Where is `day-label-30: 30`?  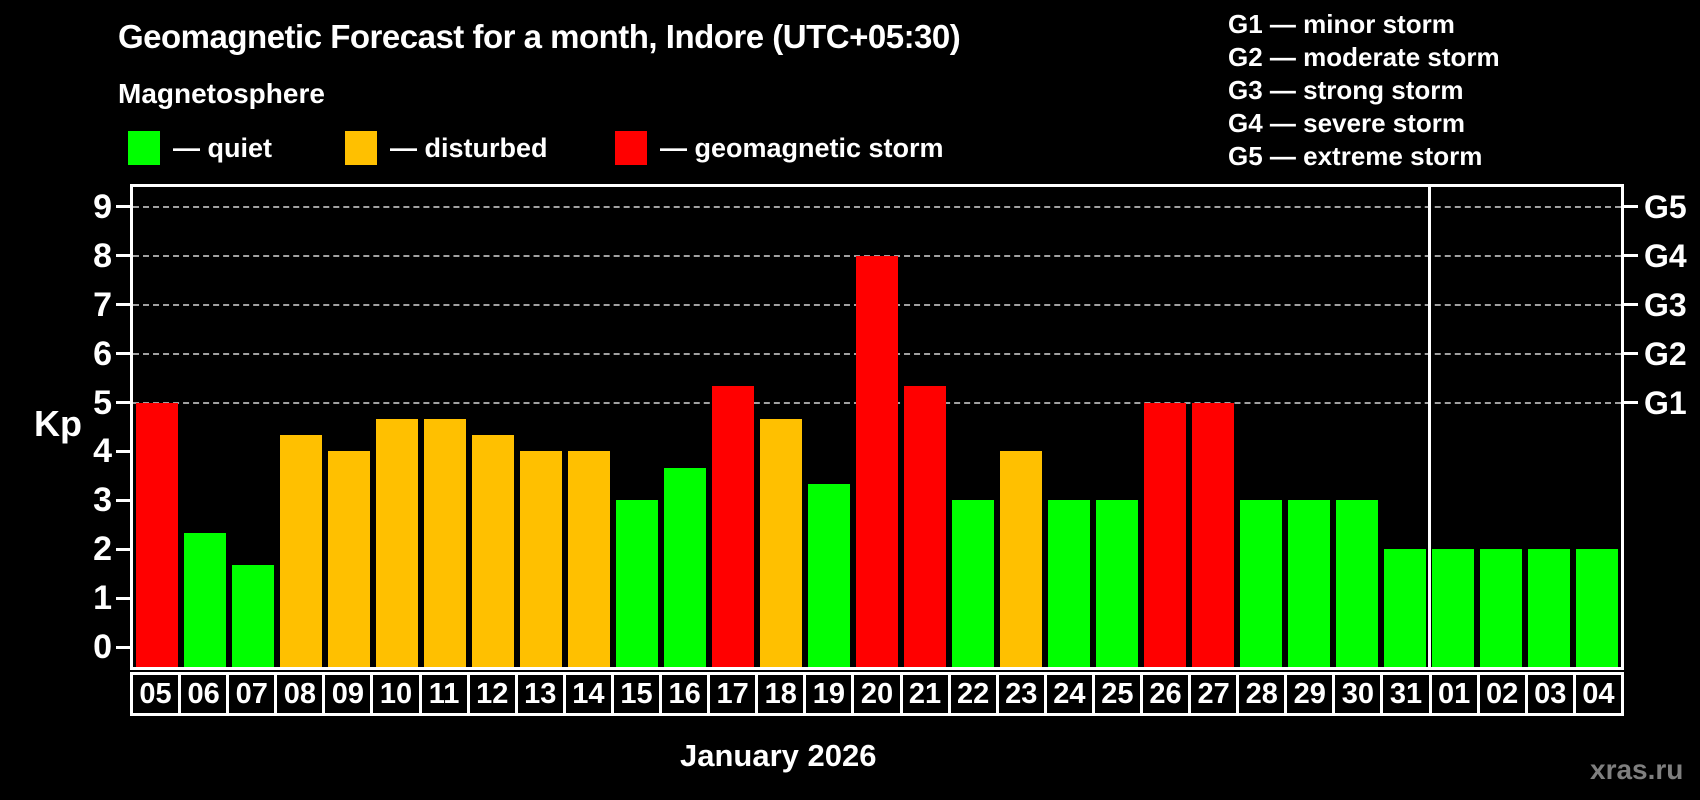
day-label-30: 30 is located at coordinates (1358, 694).